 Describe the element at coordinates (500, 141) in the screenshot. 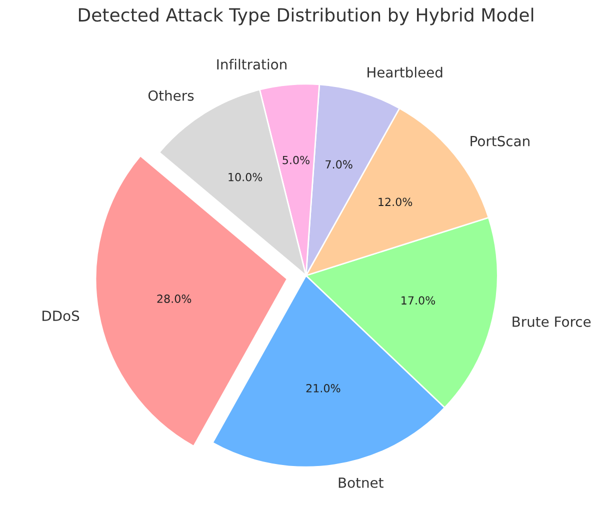

I see `slice-label: PortScan` at that location.